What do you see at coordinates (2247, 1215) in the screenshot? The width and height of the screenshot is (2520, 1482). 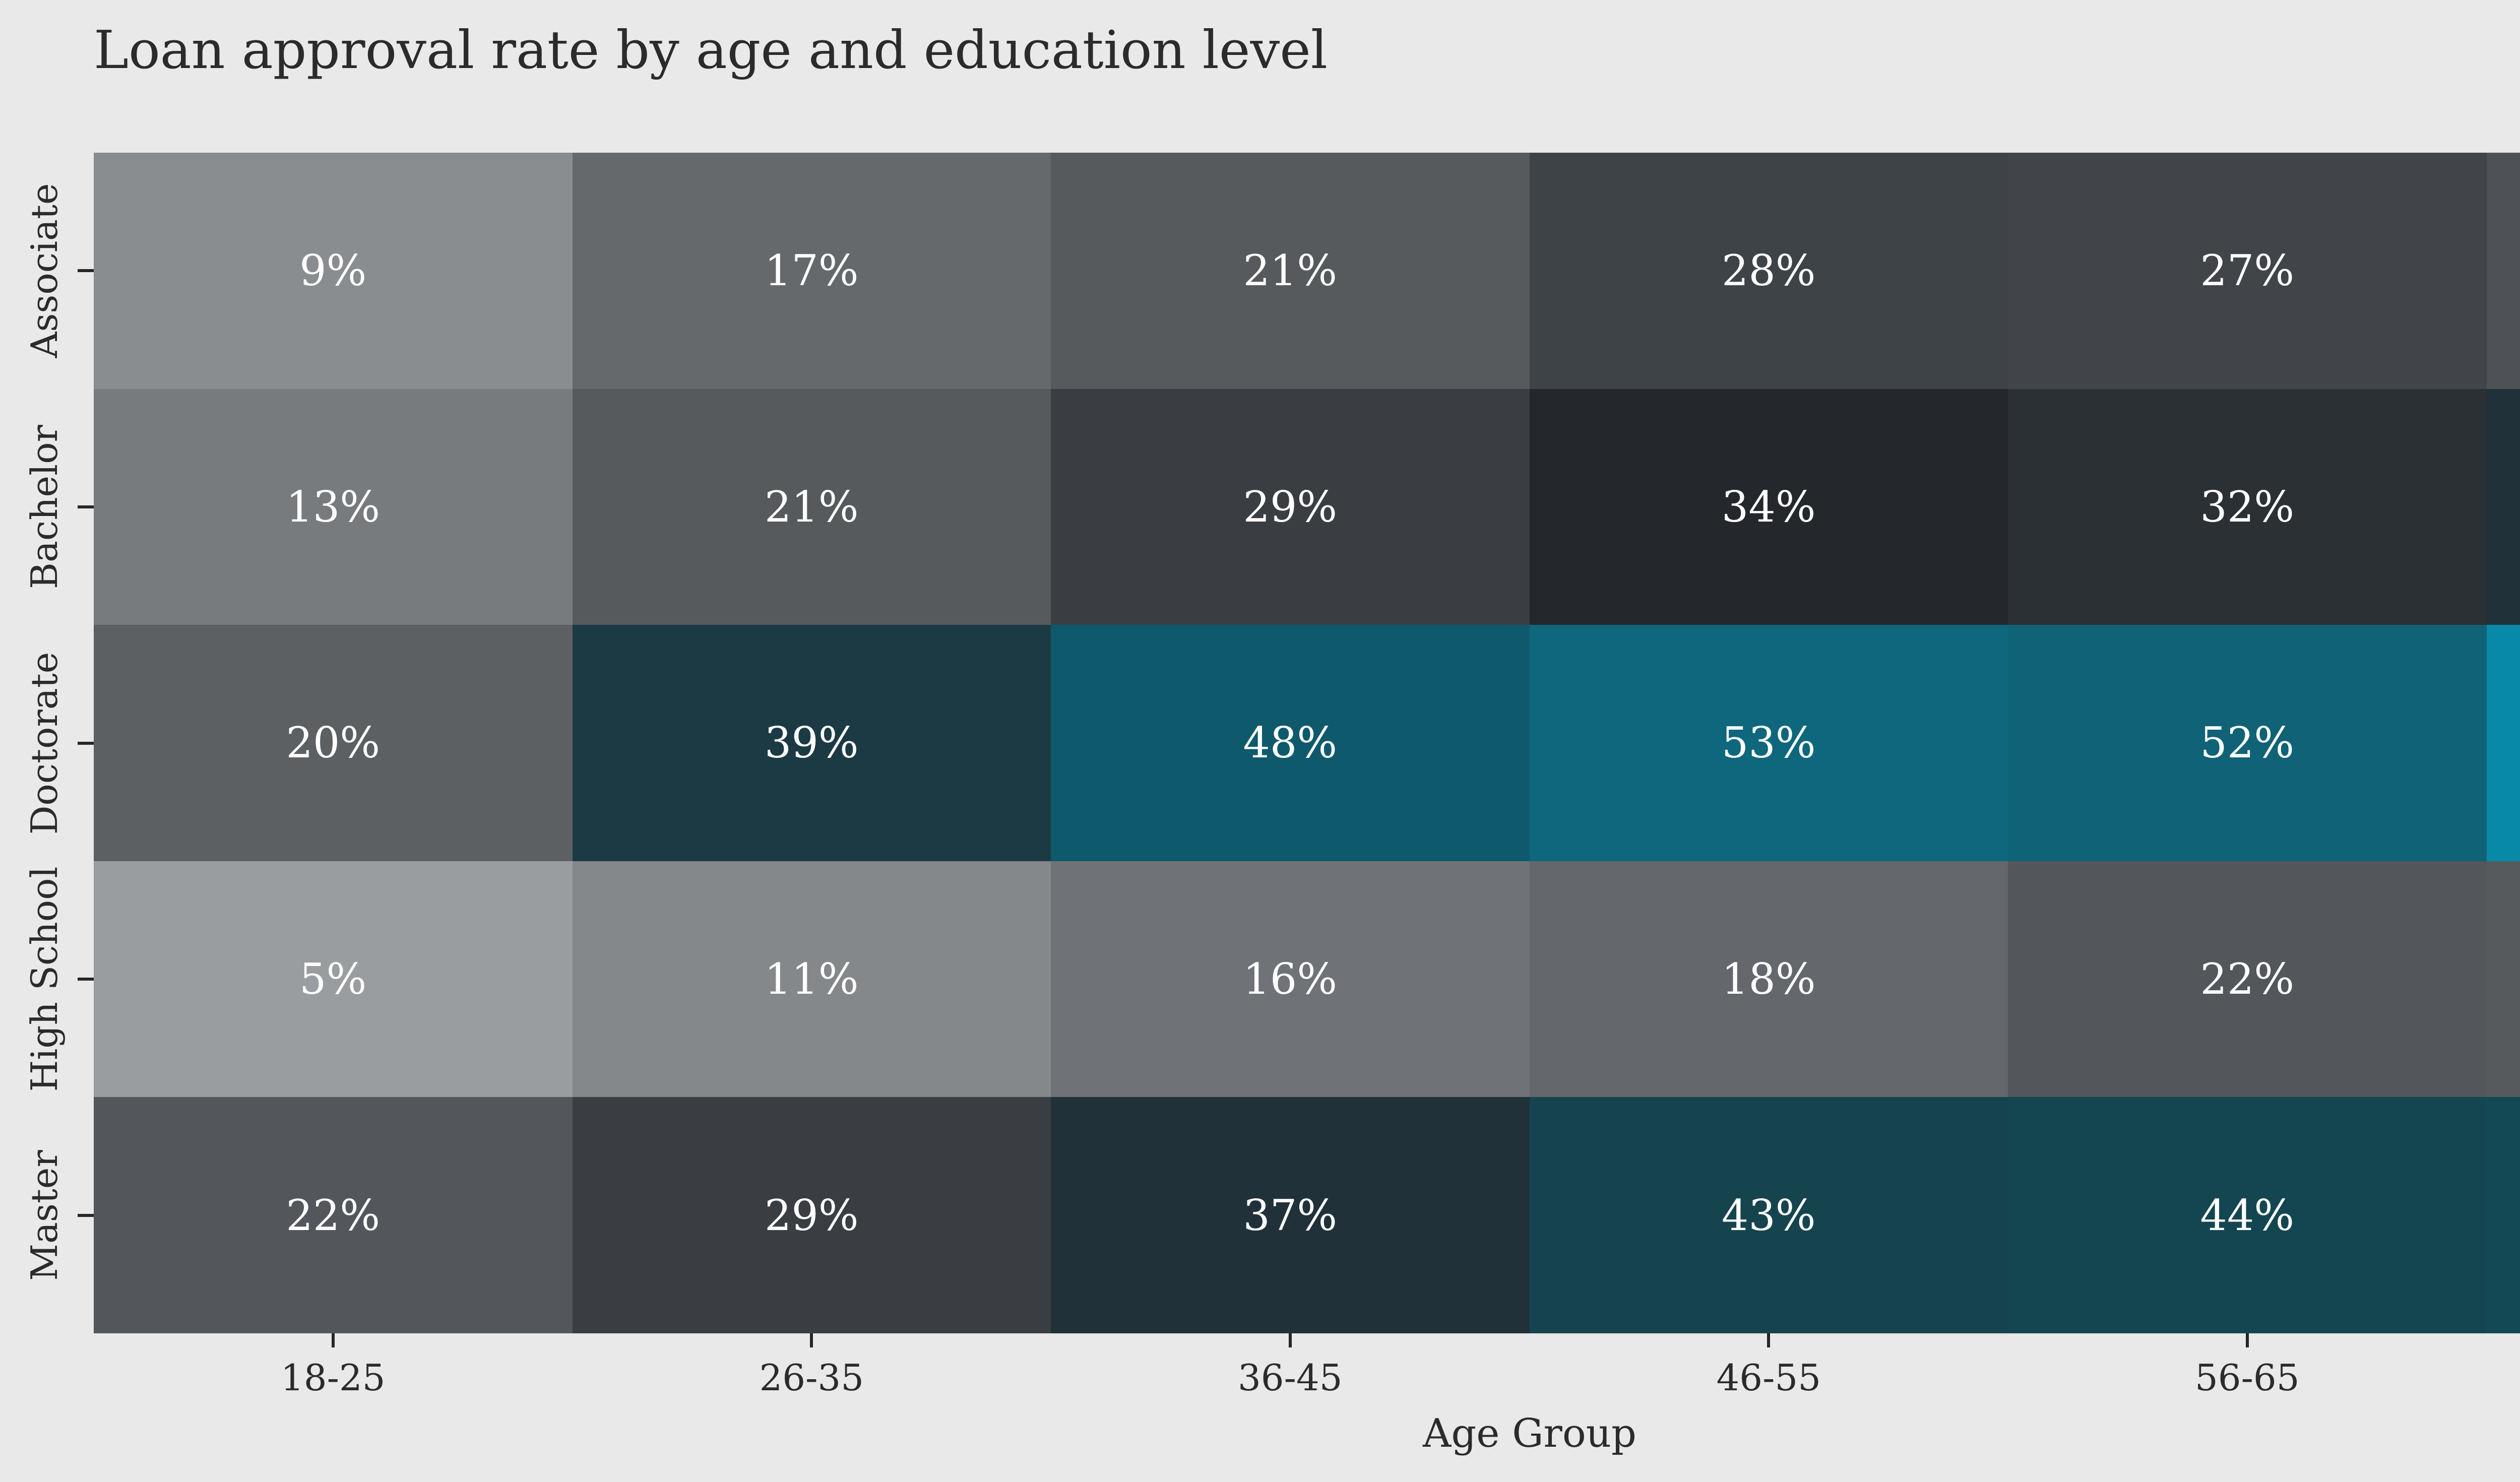 I see `heatmap-cell: 44%` at bounding box center [2247, 1215].